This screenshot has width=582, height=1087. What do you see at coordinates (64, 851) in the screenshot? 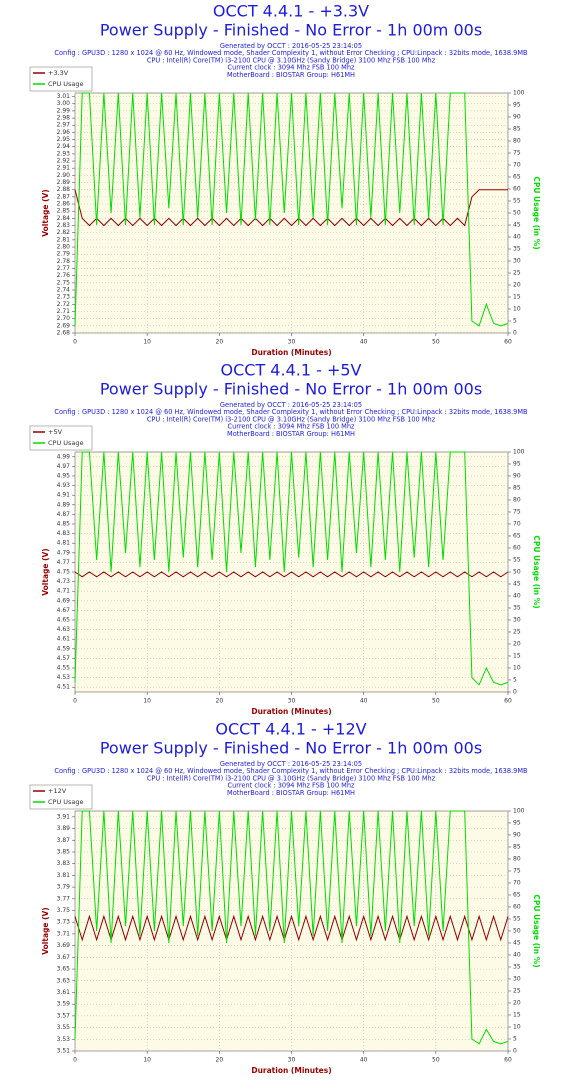
I see `y-tick-label: 3.85` at bounding box center [64, 851].